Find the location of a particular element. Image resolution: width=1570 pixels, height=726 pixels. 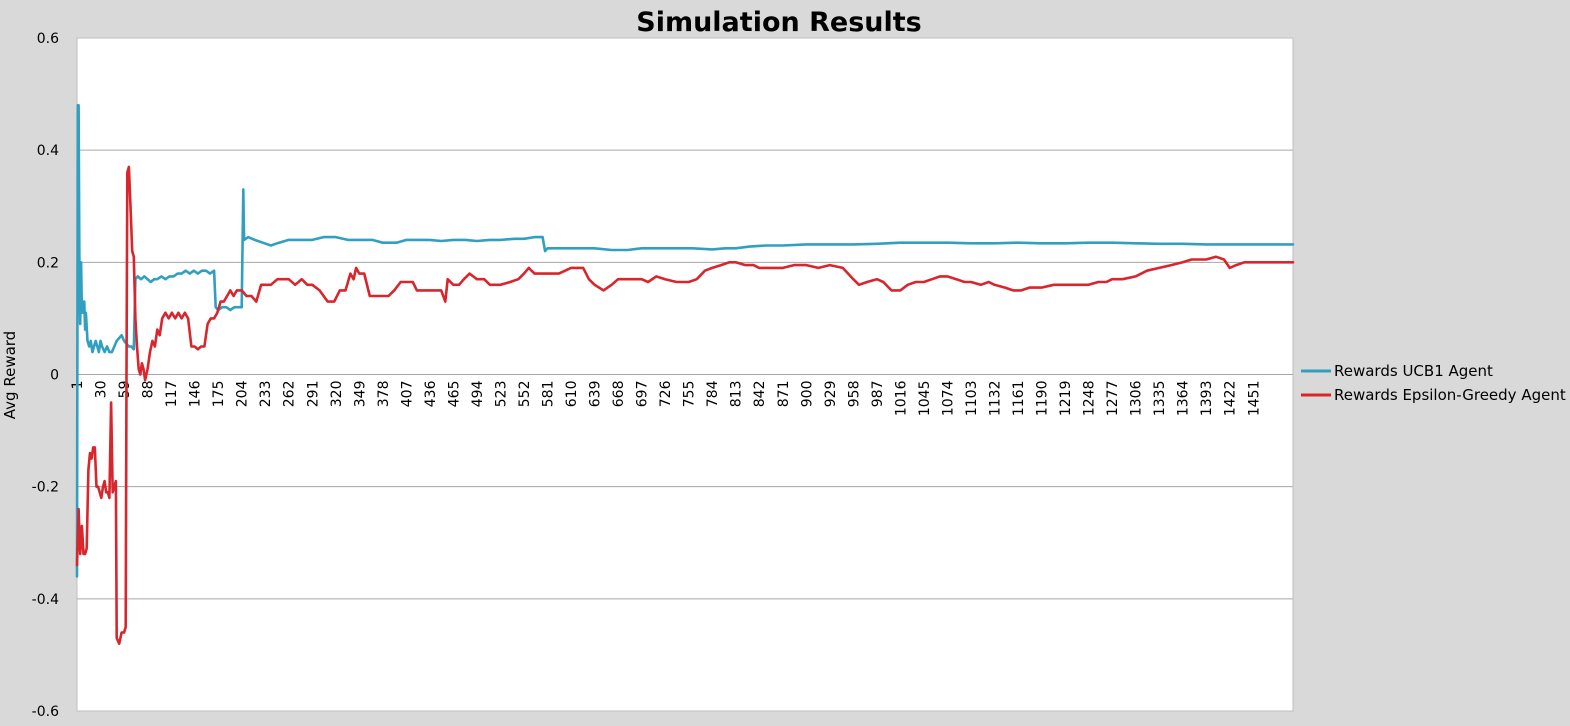

x-tick-label: 1248 is located at coordinates (1090, 399).